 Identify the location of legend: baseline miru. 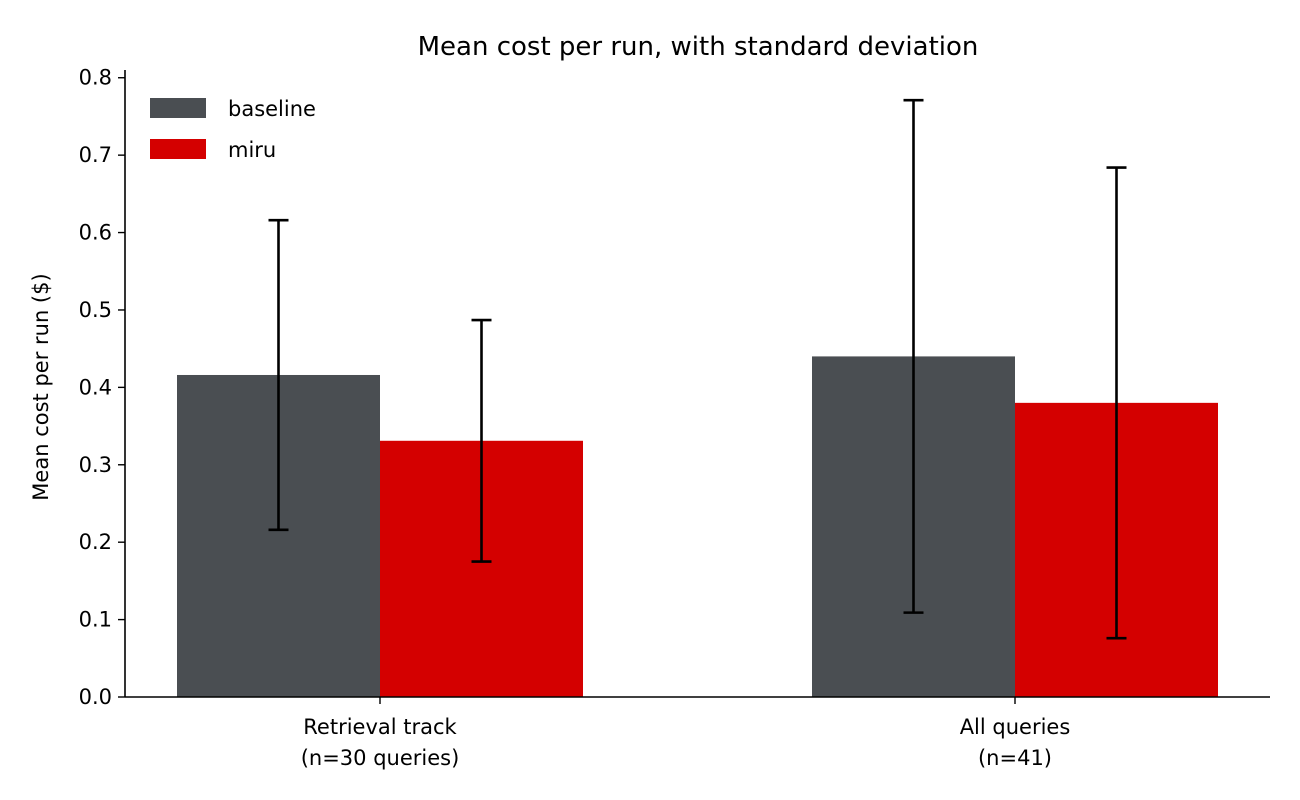
(233, 129).